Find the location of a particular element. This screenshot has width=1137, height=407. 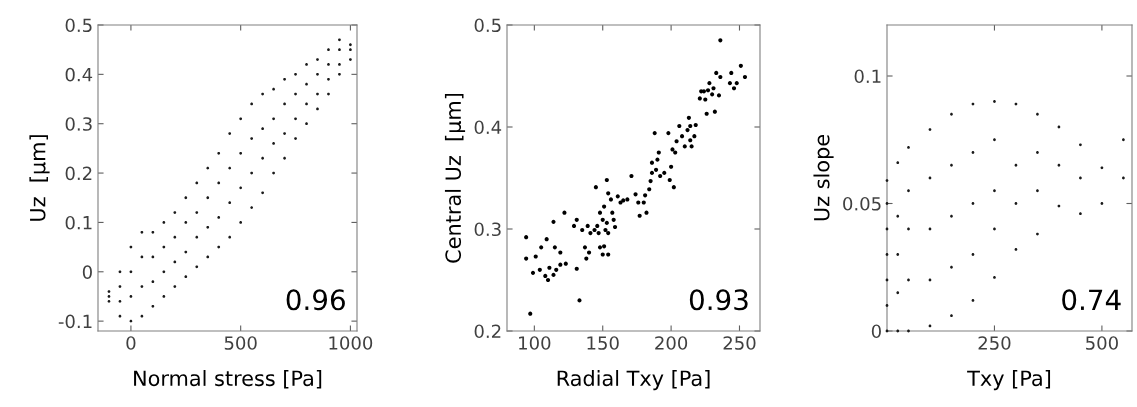

x-tick-label: 1000 is located at coordinates (351, 343).